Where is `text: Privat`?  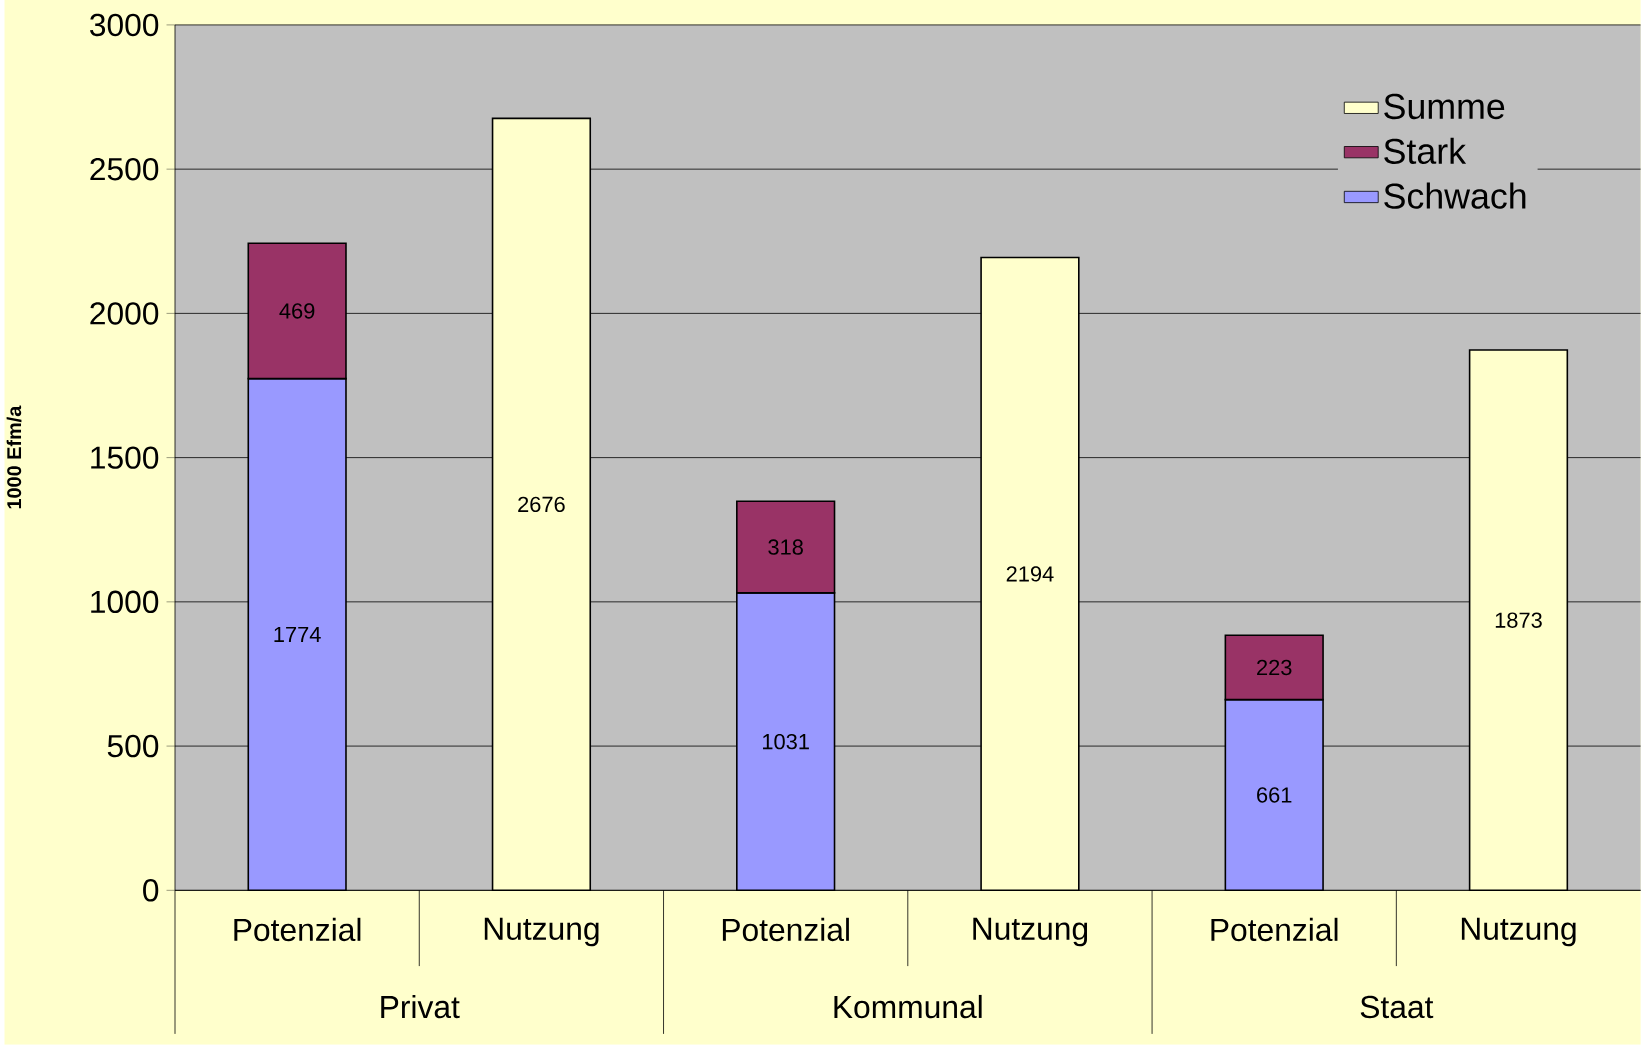
text: Privat is located at coordinates (420, 1006).